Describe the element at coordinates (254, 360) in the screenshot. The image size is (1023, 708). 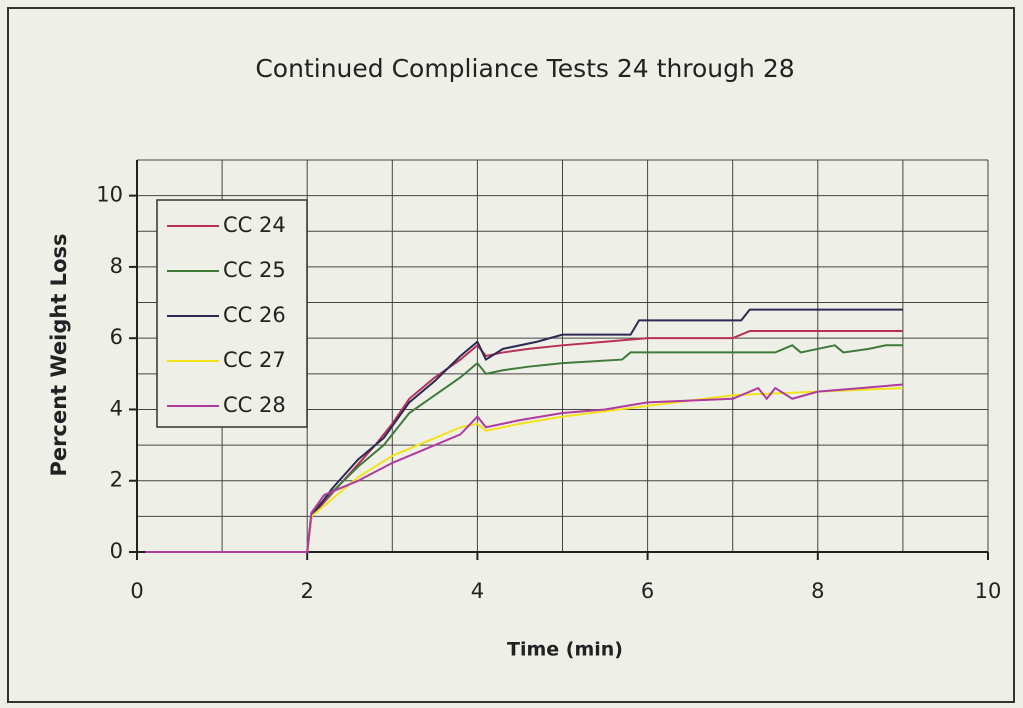
I see `legend-label: CC 27` at that location.